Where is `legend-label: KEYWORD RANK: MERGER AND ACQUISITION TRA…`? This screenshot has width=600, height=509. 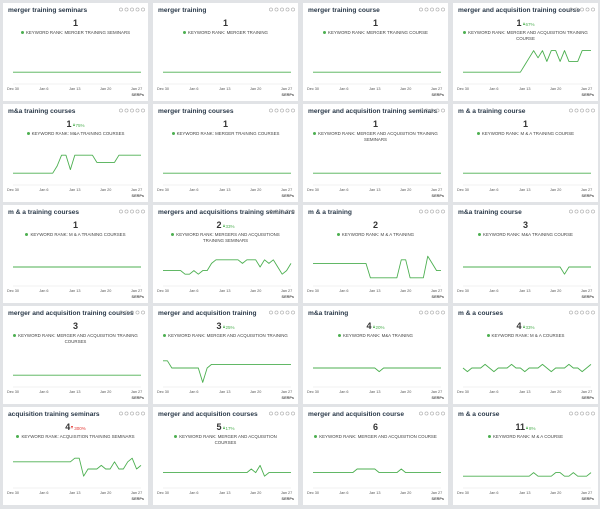 legend-label: KEYWORD RANK: MERGER AND ACQUISITION TRA… is located at coordinates (528, 35).